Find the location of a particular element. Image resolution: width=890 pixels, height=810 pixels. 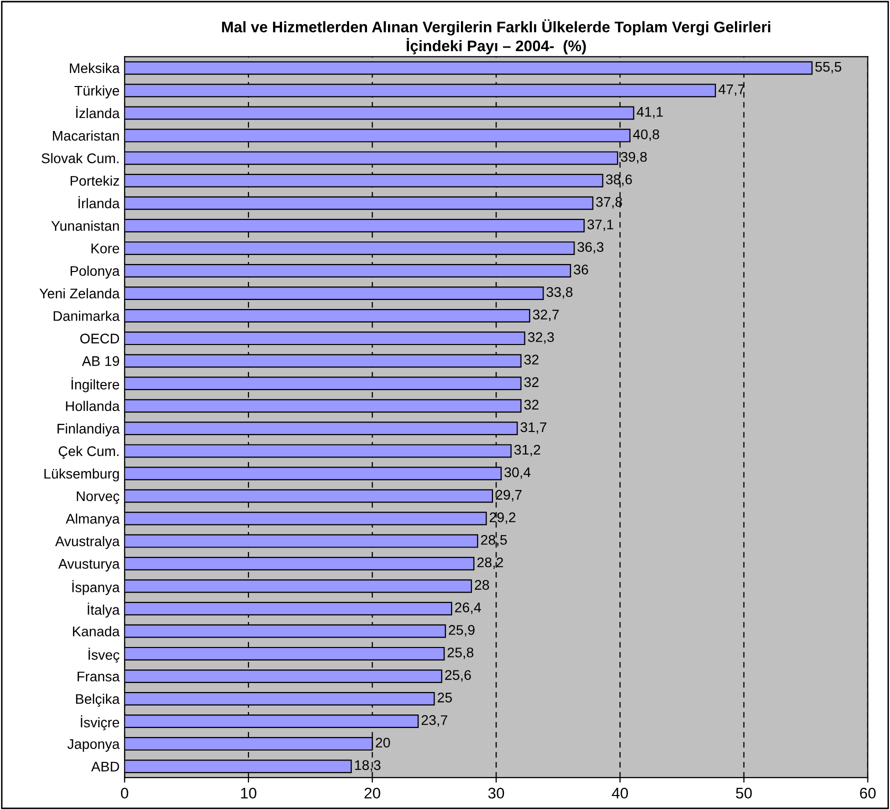

data-label: 31,7 is located at coordinates (533, 428).